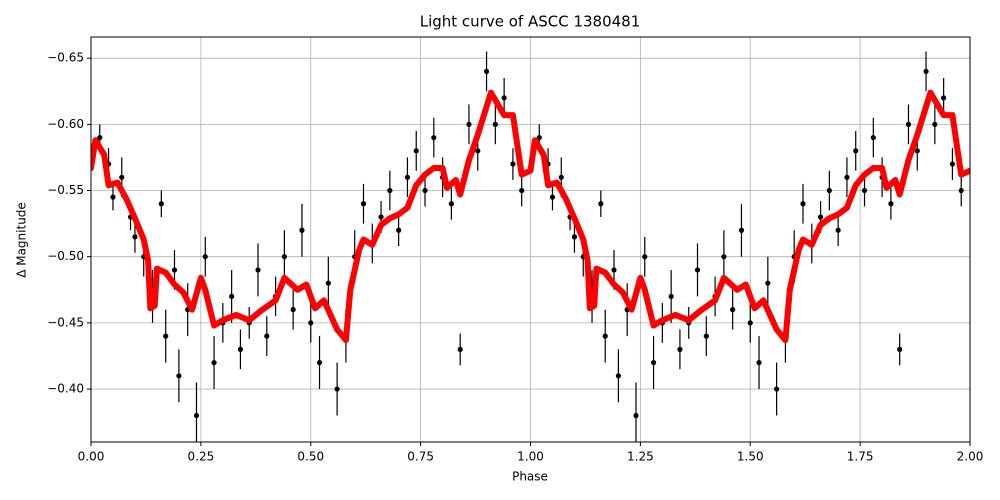 This screenshot has width=1000, height=500. Describe the element at coordinates (530, 22) in the screenshot. I see `chart-title: Light curve of ASCC 1380481` at that location.